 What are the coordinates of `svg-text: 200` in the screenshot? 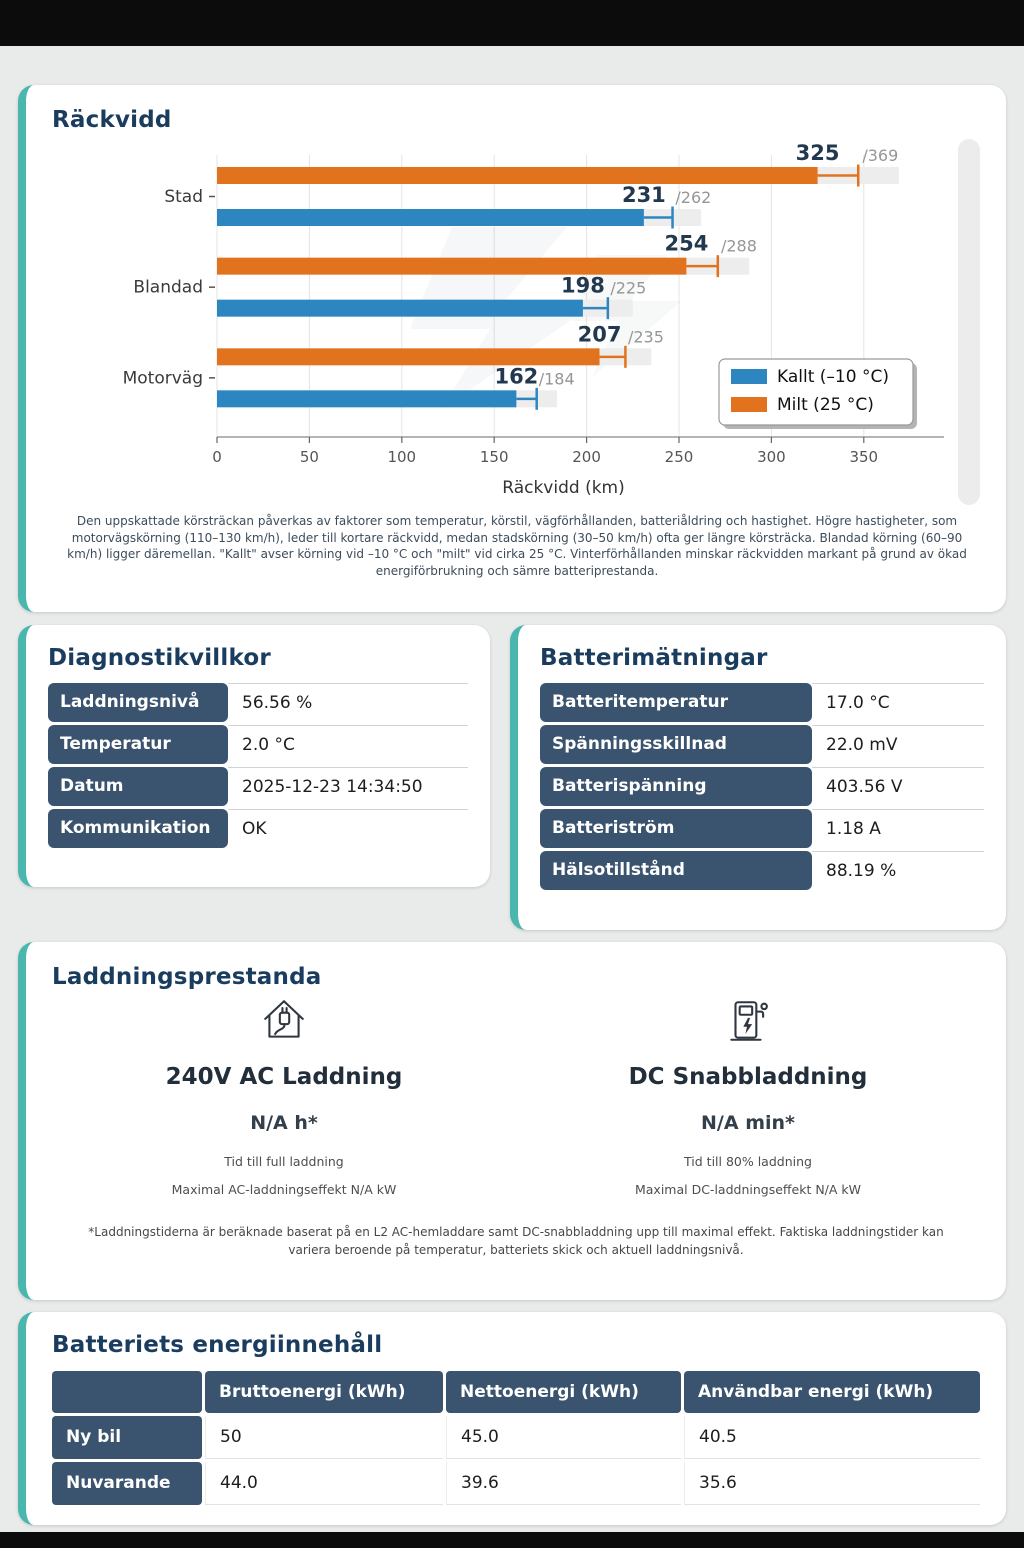 It's located at (586, 457).